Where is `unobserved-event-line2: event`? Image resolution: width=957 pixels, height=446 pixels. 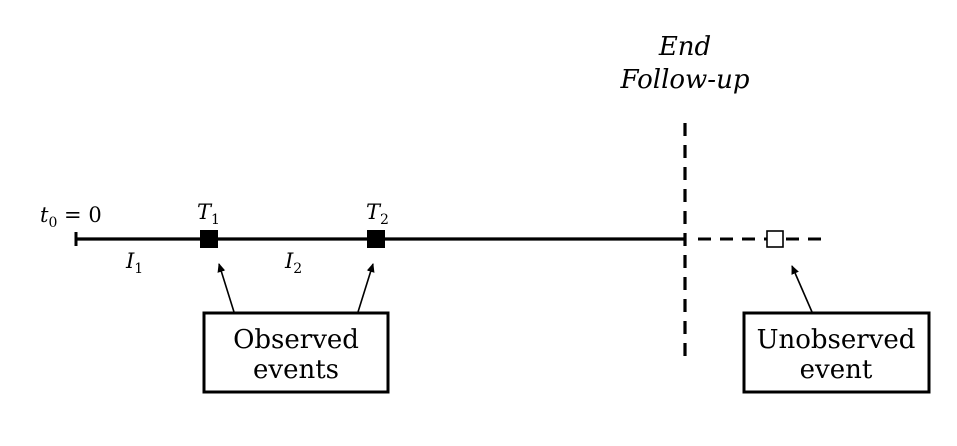
unobserved-event-line2: event is located at coordinates (836, 370).